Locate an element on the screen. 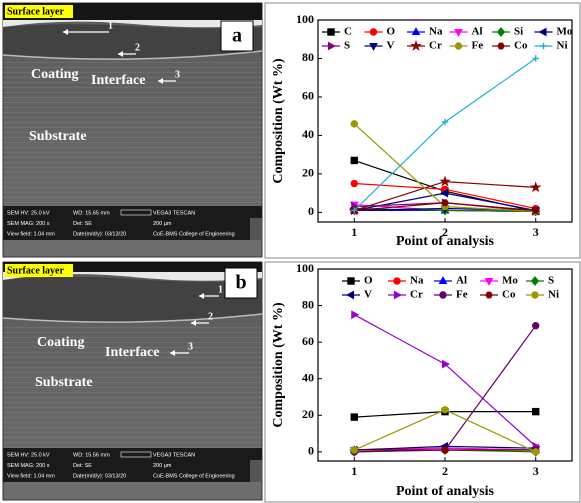 Image resolution: width=581 pixels, height=503 pixels. panel-label: a is located at coordinates (237, 36).